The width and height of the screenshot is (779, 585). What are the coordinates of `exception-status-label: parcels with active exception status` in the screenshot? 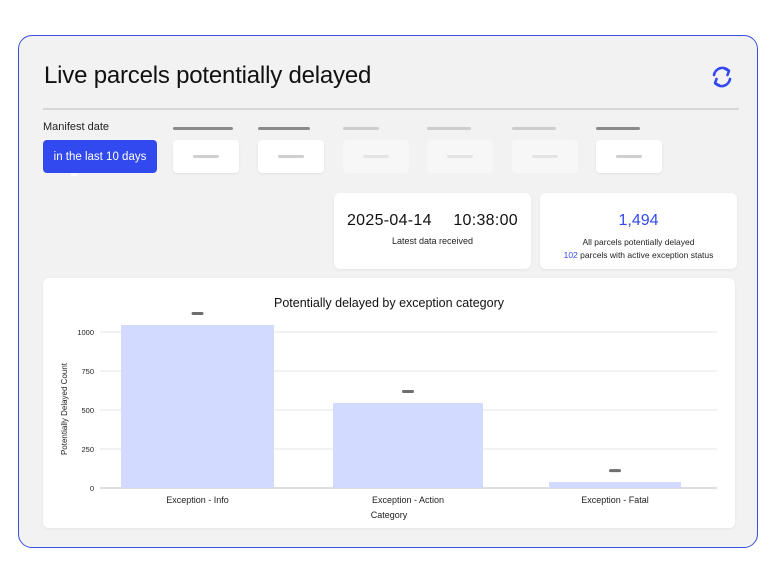 It's located at (647, 255).